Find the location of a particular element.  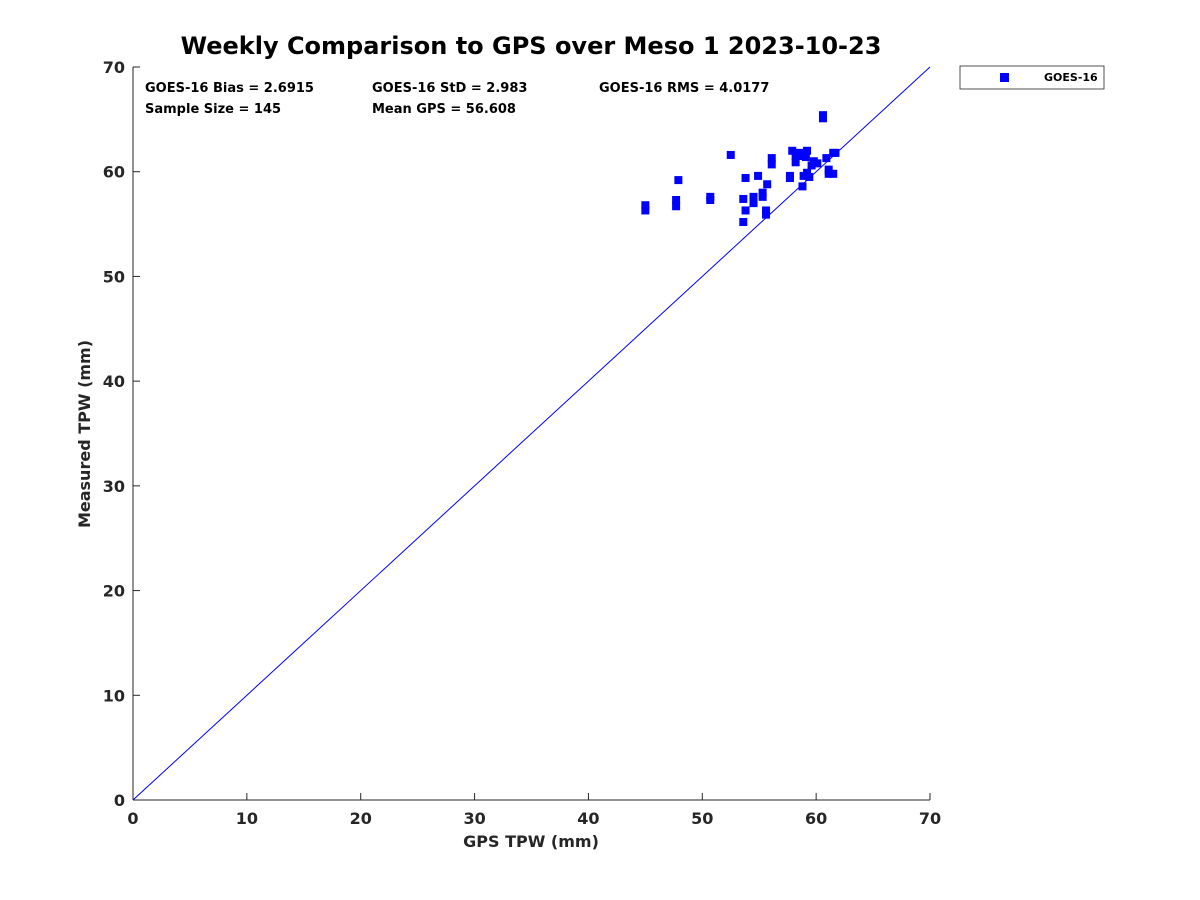

stat-sample-size: Sample Size = 145 is located at coordinates (213, 109).